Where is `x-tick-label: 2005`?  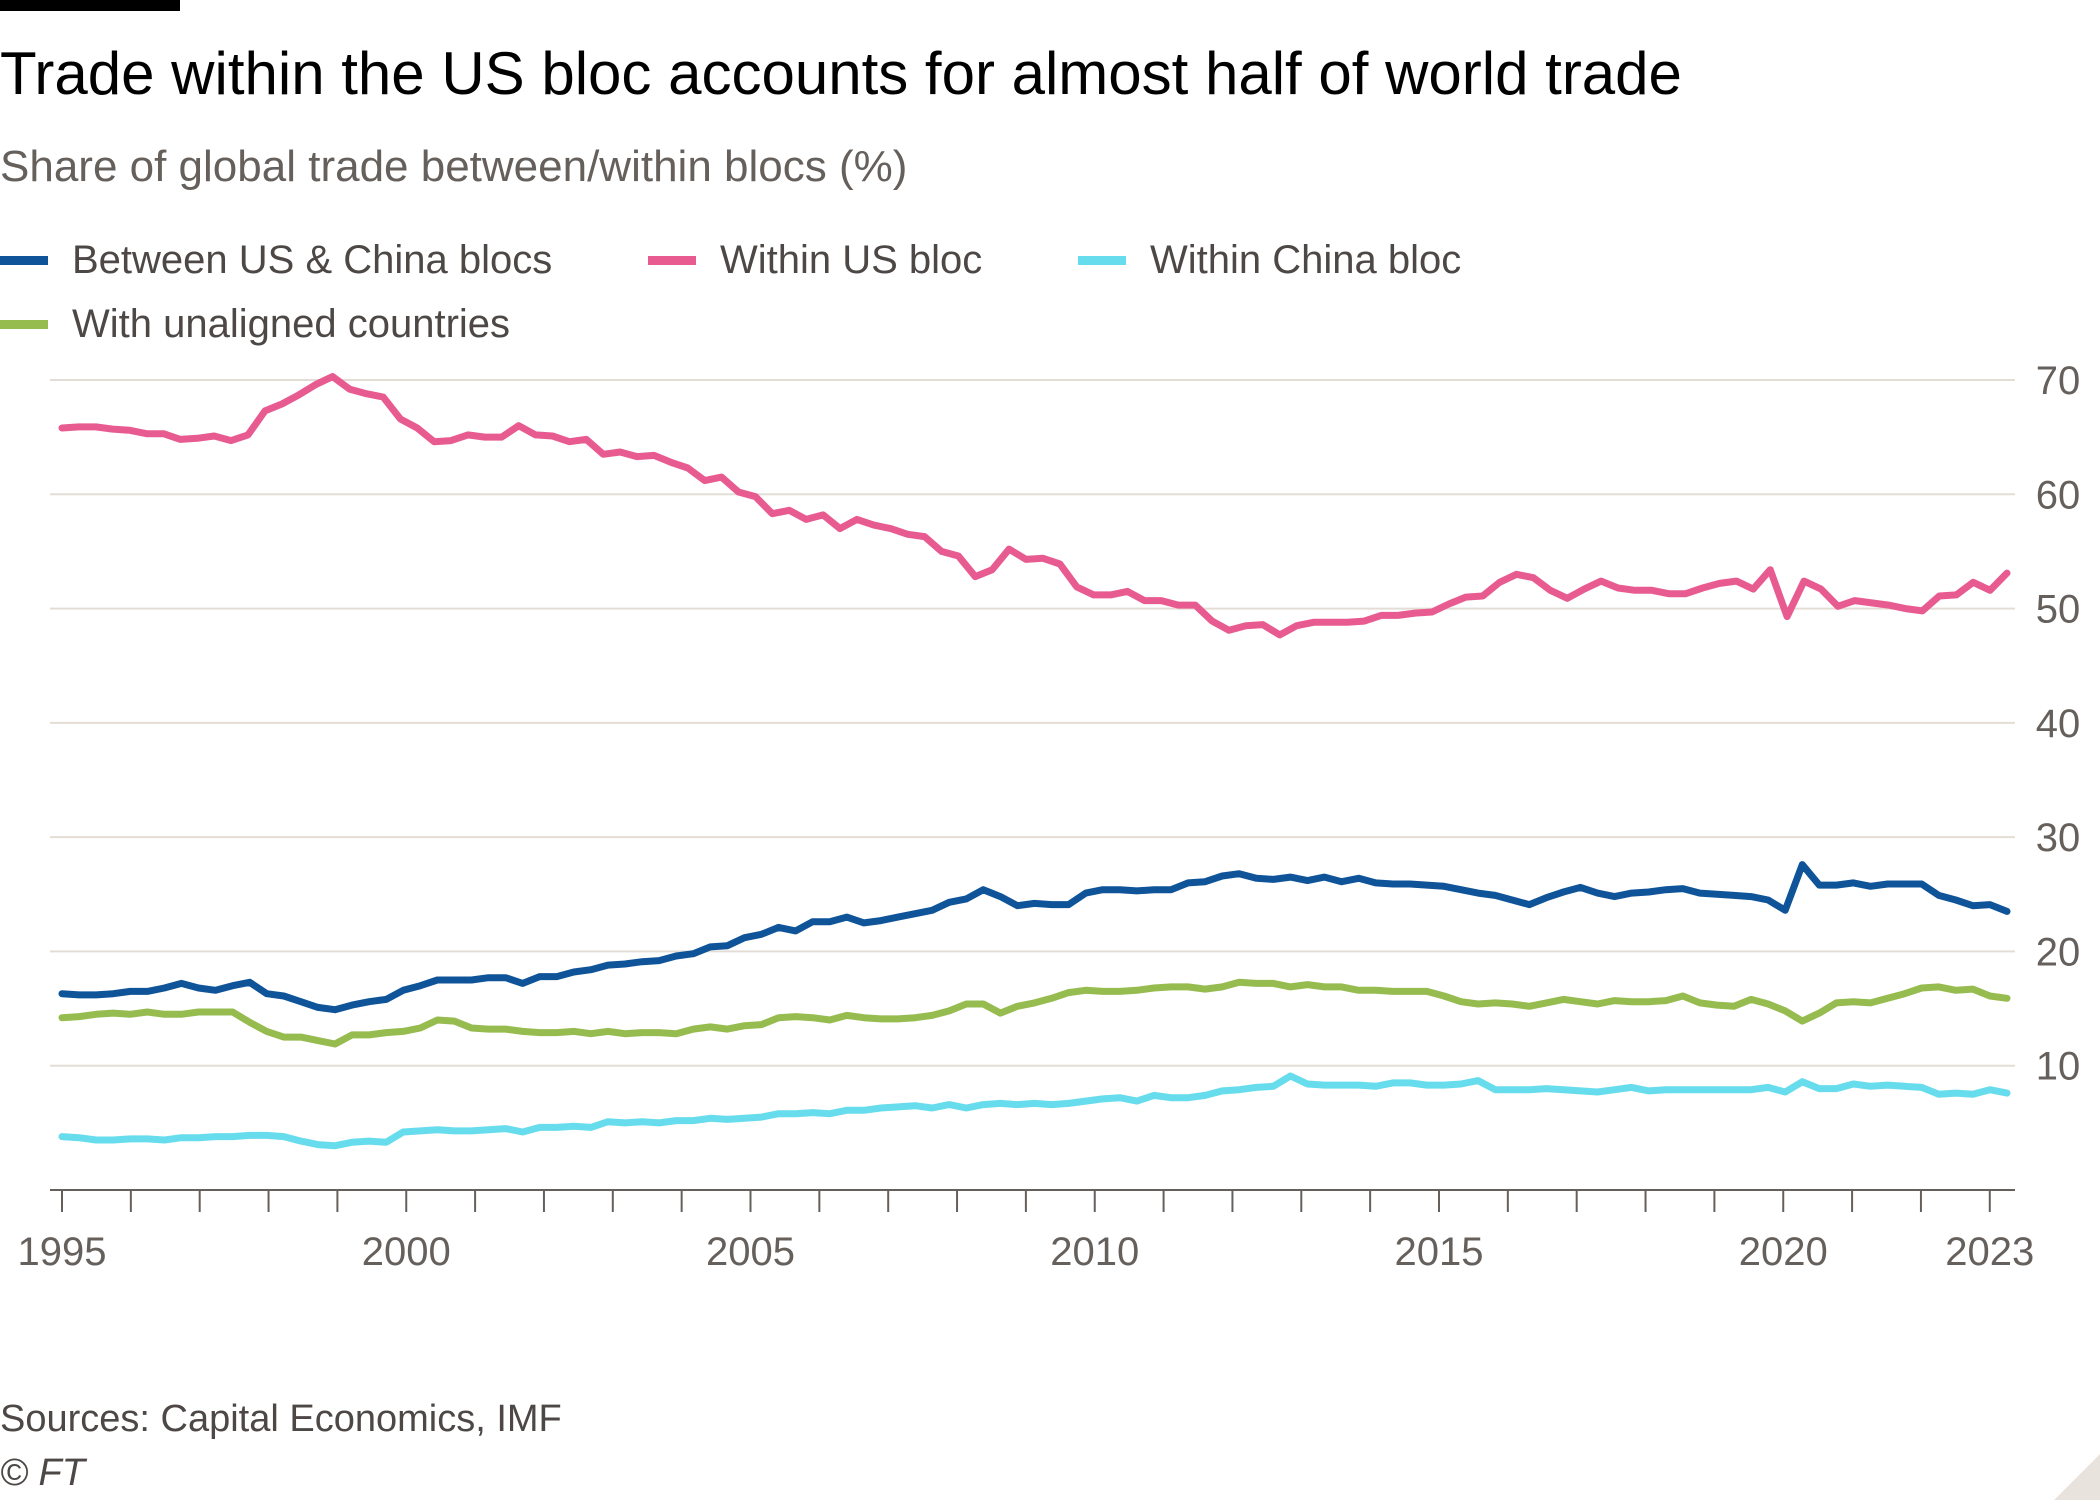 x-tick-label: 2005 is located at coordinates (750, 1252).